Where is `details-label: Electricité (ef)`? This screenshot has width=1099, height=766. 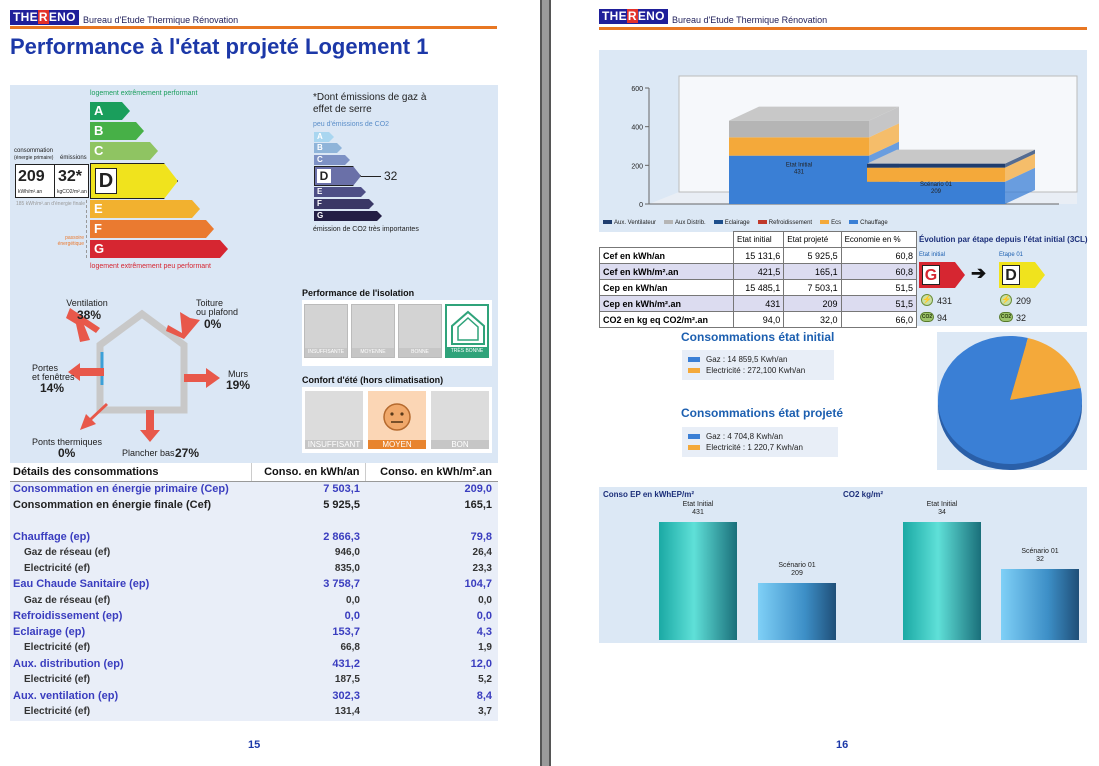
details-label: Electricité (ef) is located at coordinates (57, 680).